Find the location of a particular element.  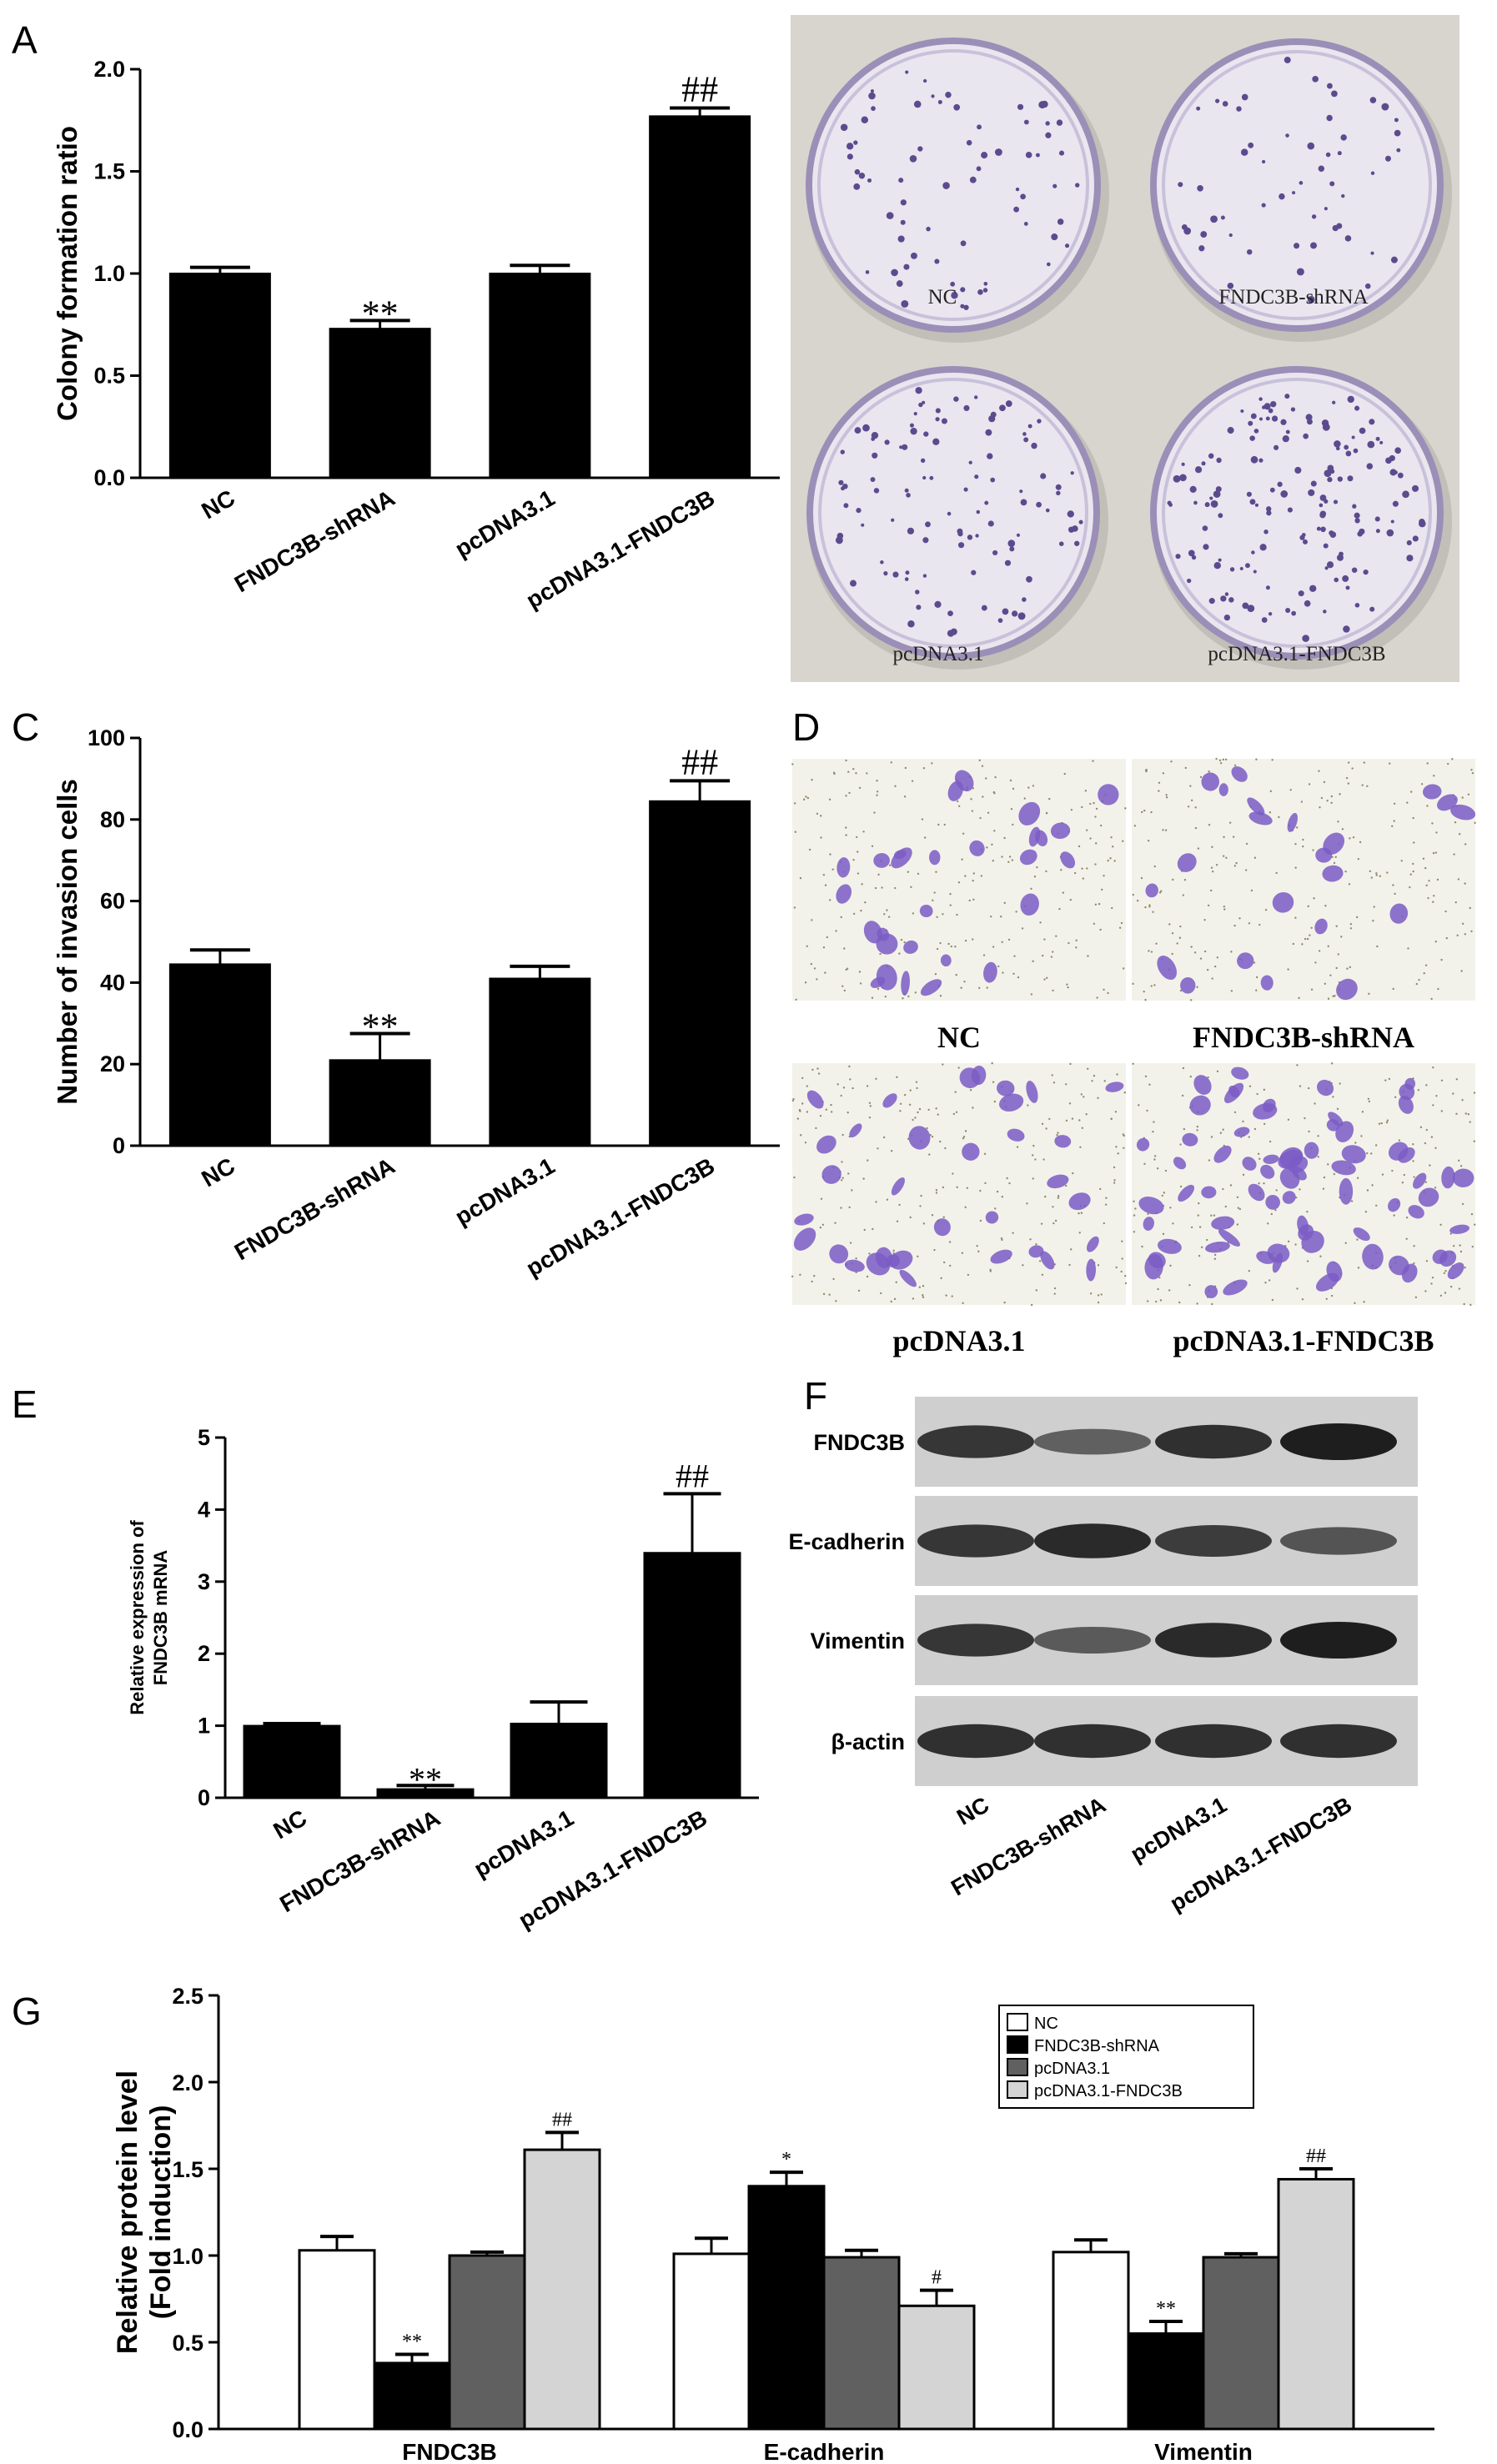

significance-label: ** is located at coordinates (425, 1779).